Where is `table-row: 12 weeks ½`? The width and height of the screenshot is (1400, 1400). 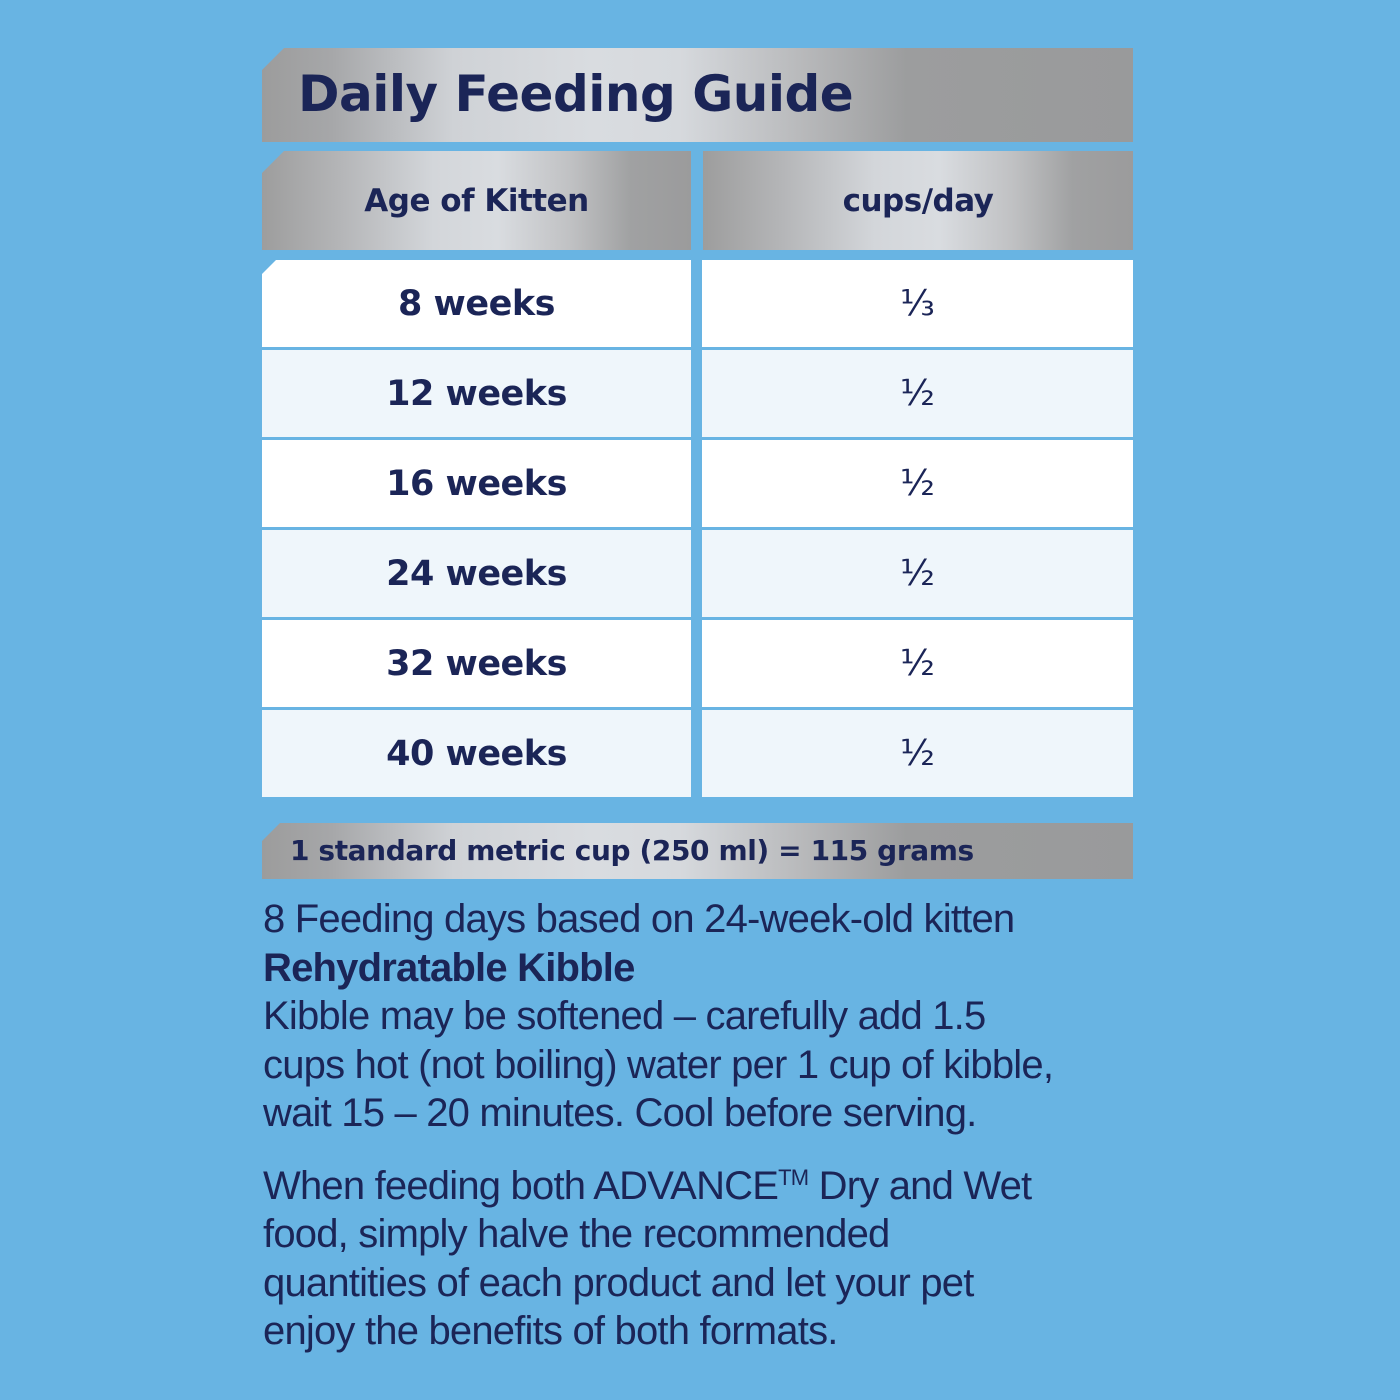
table-row: 12 weeks ½ is located at coordinates (697, 393).